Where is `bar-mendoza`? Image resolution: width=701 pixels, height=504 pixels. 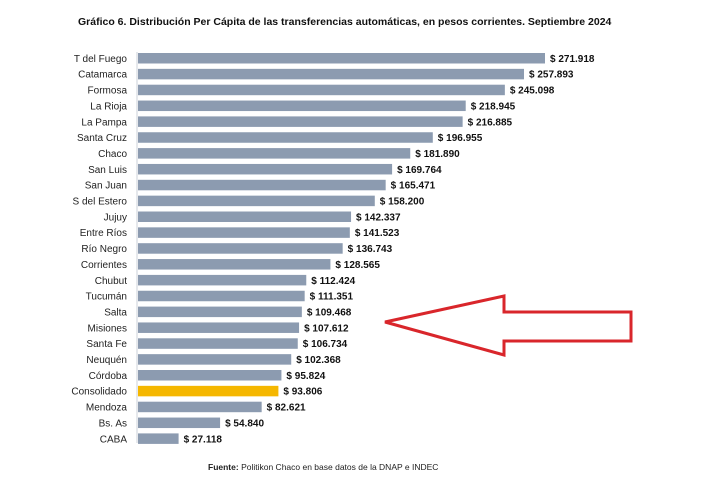
bar-mendoza is located at coordinates (200, 407).